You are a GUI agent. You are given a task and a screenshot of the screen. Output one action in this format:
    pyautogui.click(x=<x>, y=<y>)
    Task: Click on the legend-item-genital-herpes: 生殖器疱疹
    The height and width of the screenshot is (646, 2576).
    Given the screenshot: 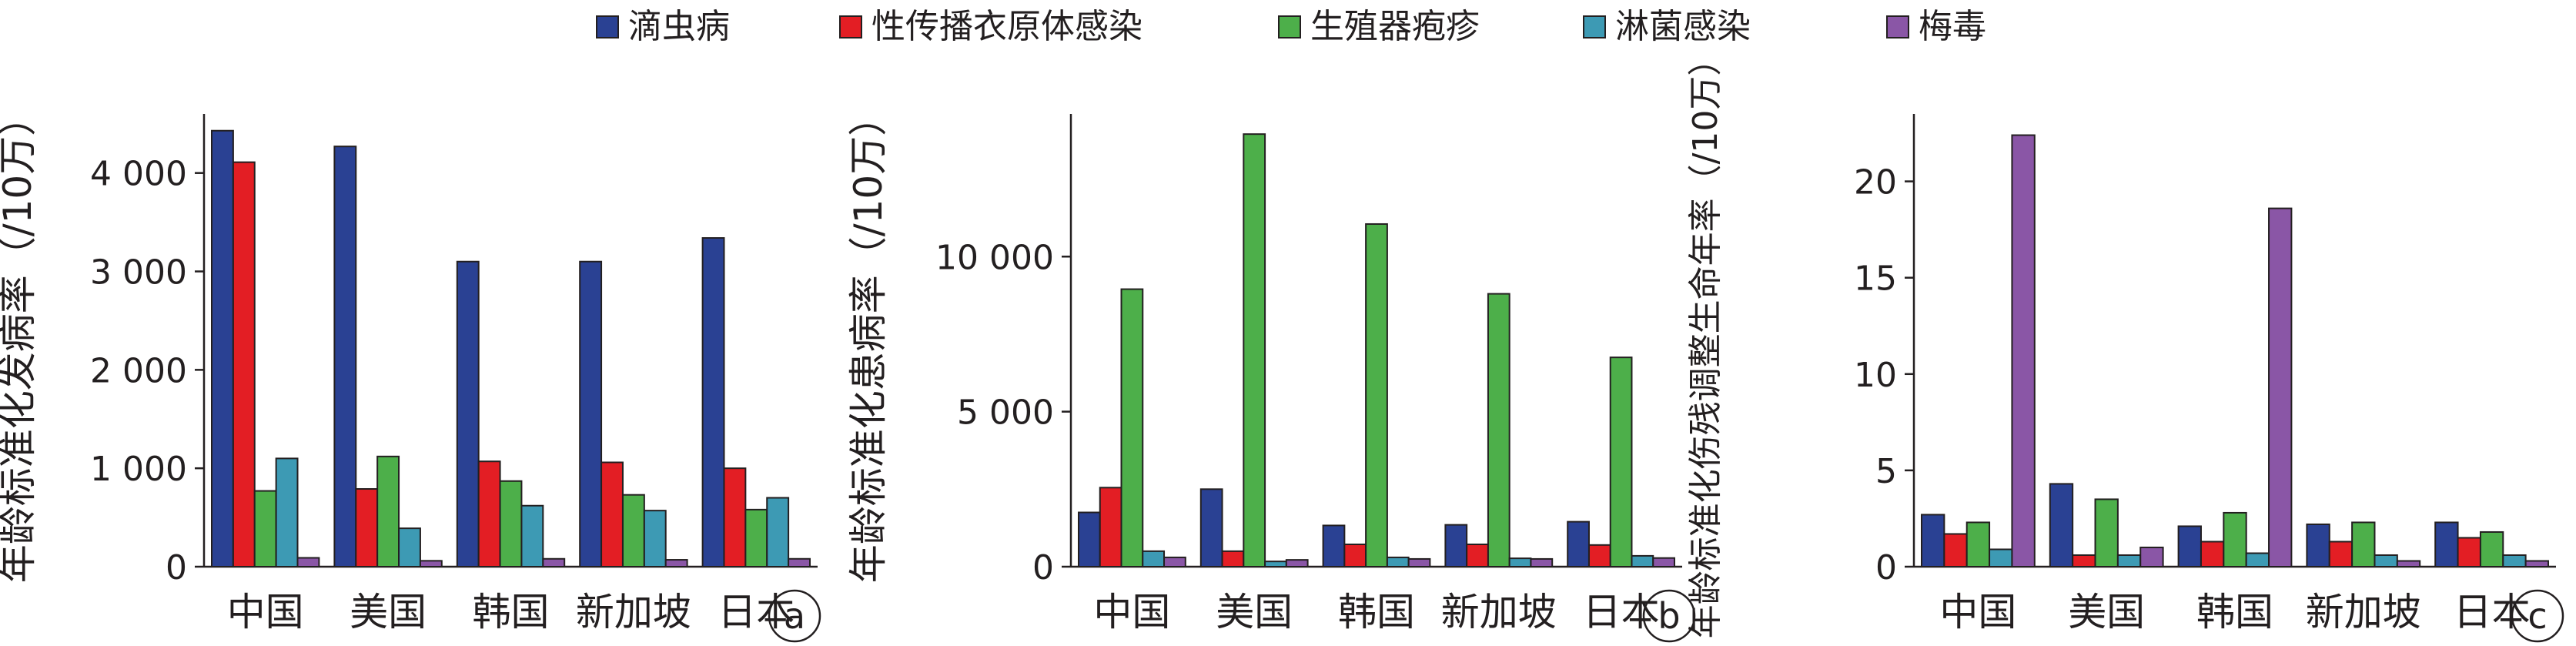 What is the action you would take?
    pyautogui.click(x=1379, y=27)
    